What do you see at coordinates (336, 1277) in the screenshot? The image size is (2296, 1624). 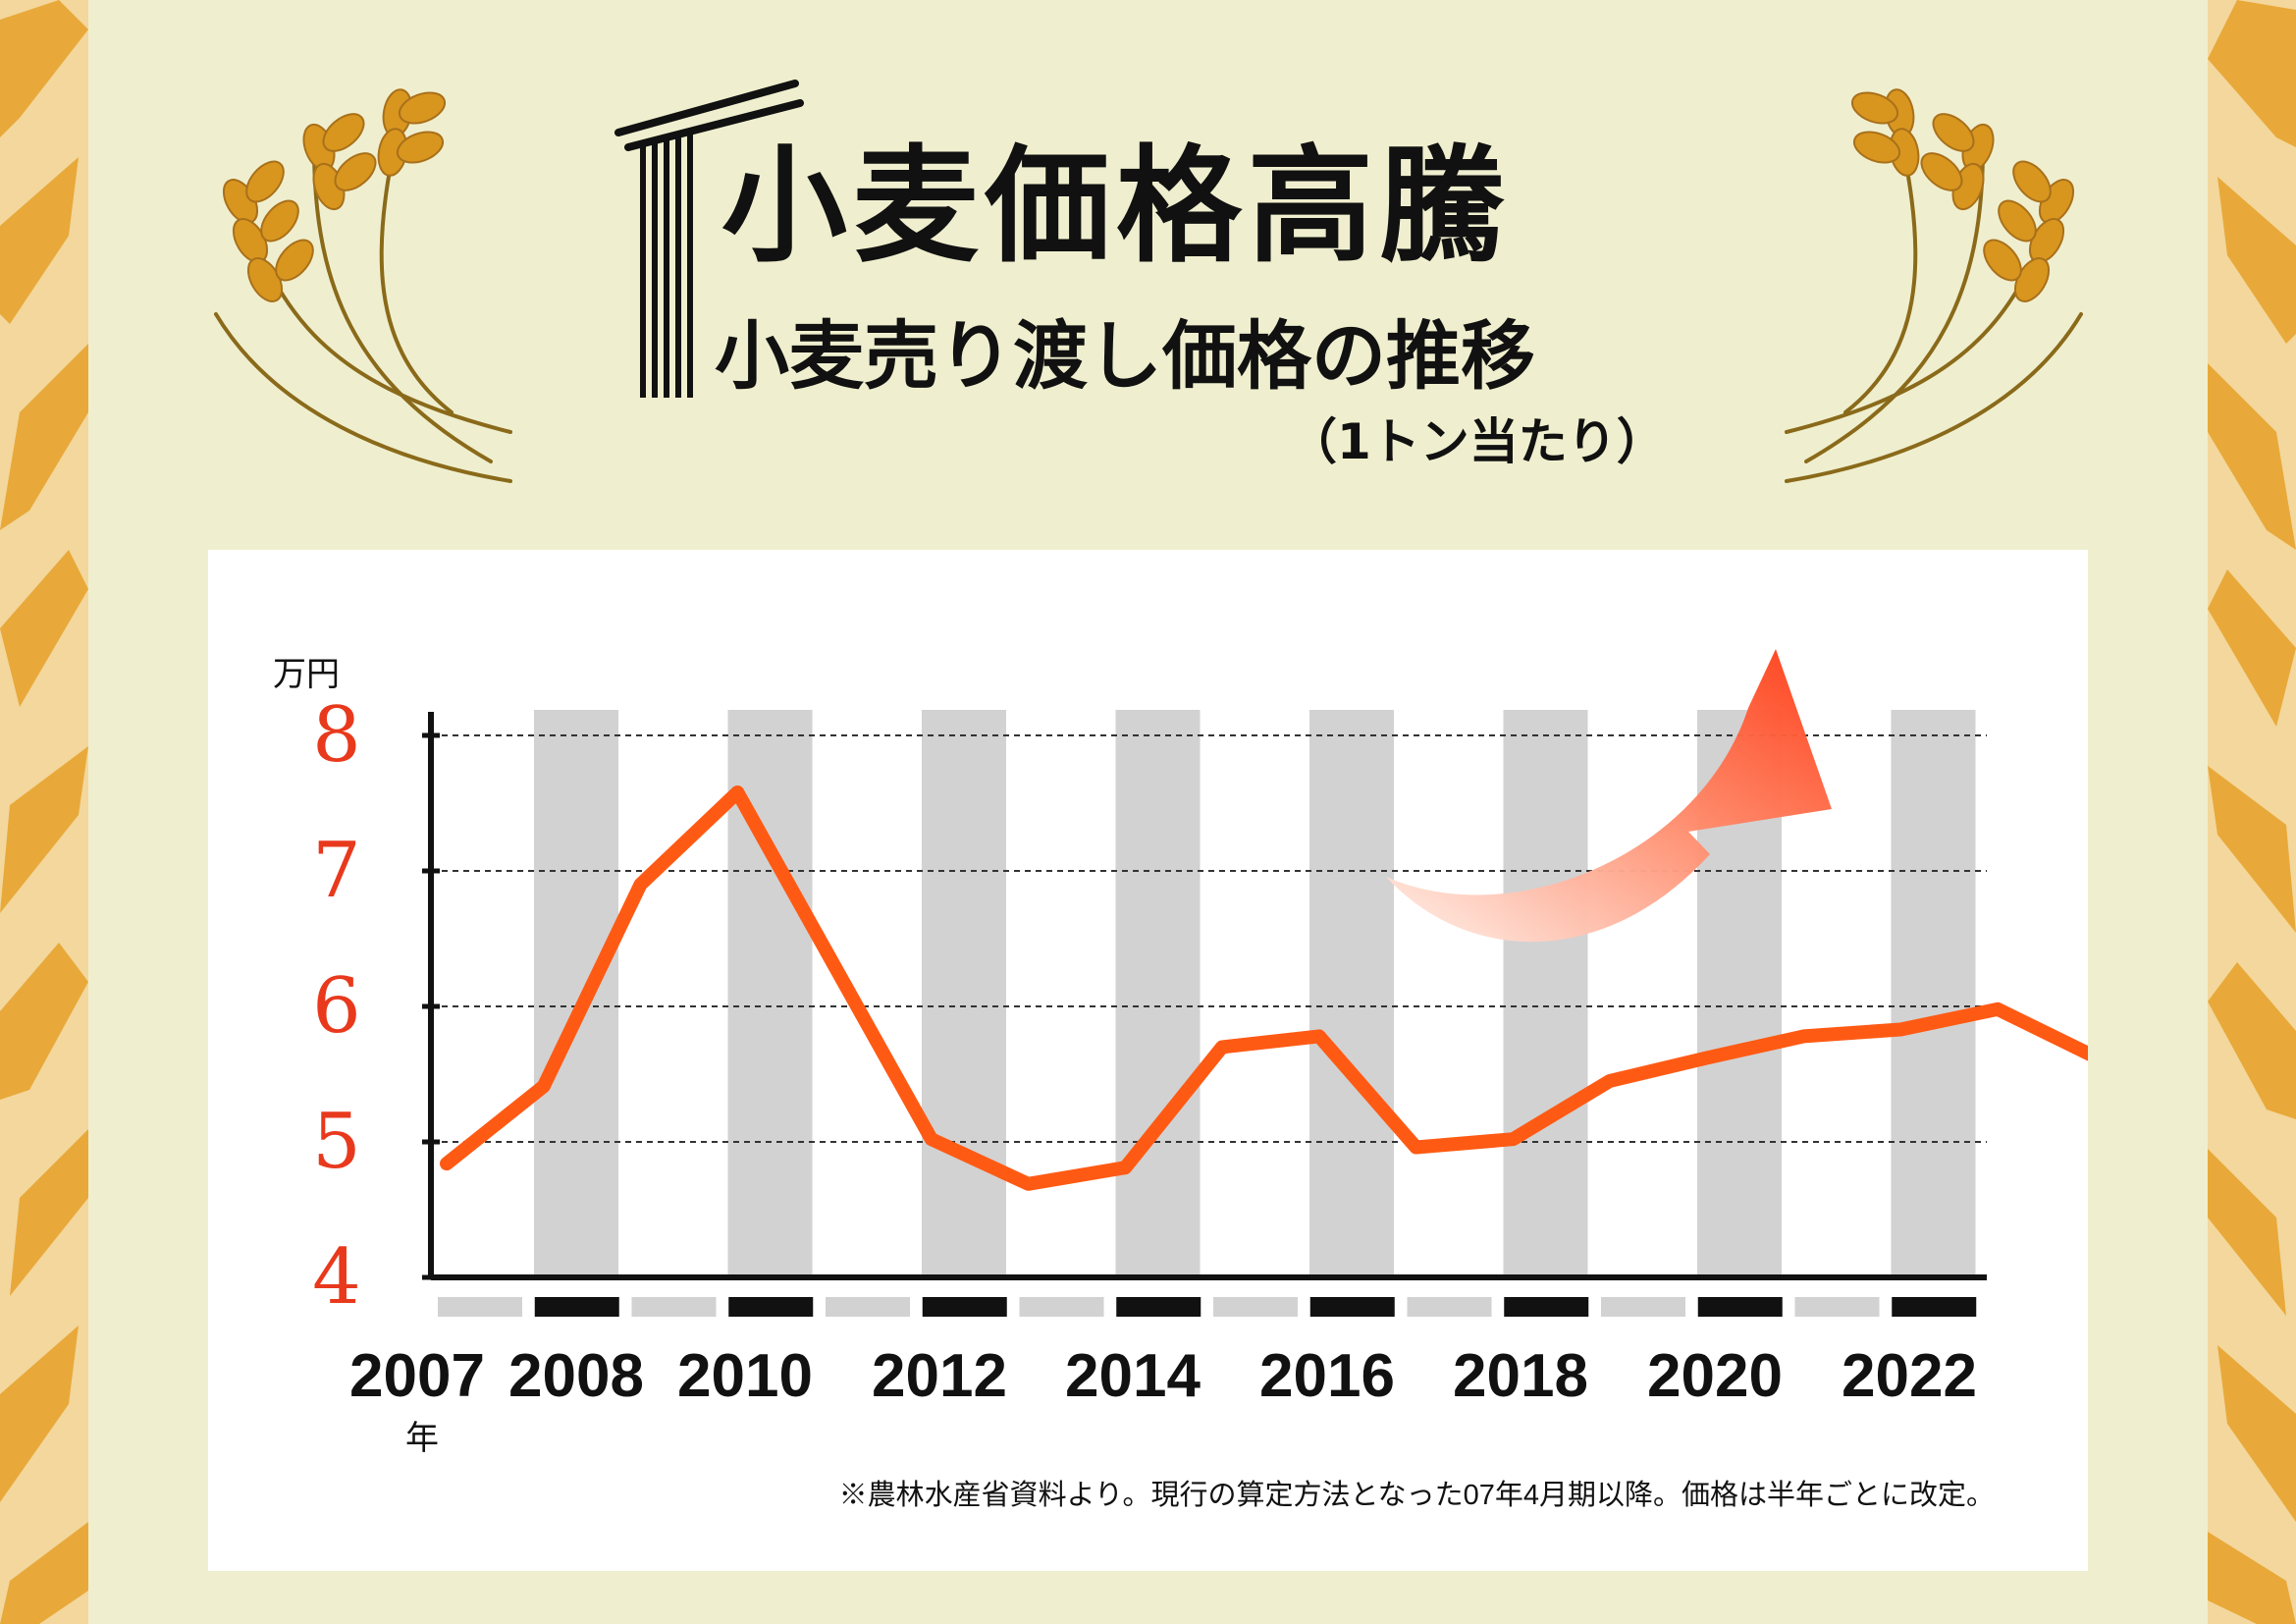 I see `y-tick-label: 4` at bounding box center [336, 1277].